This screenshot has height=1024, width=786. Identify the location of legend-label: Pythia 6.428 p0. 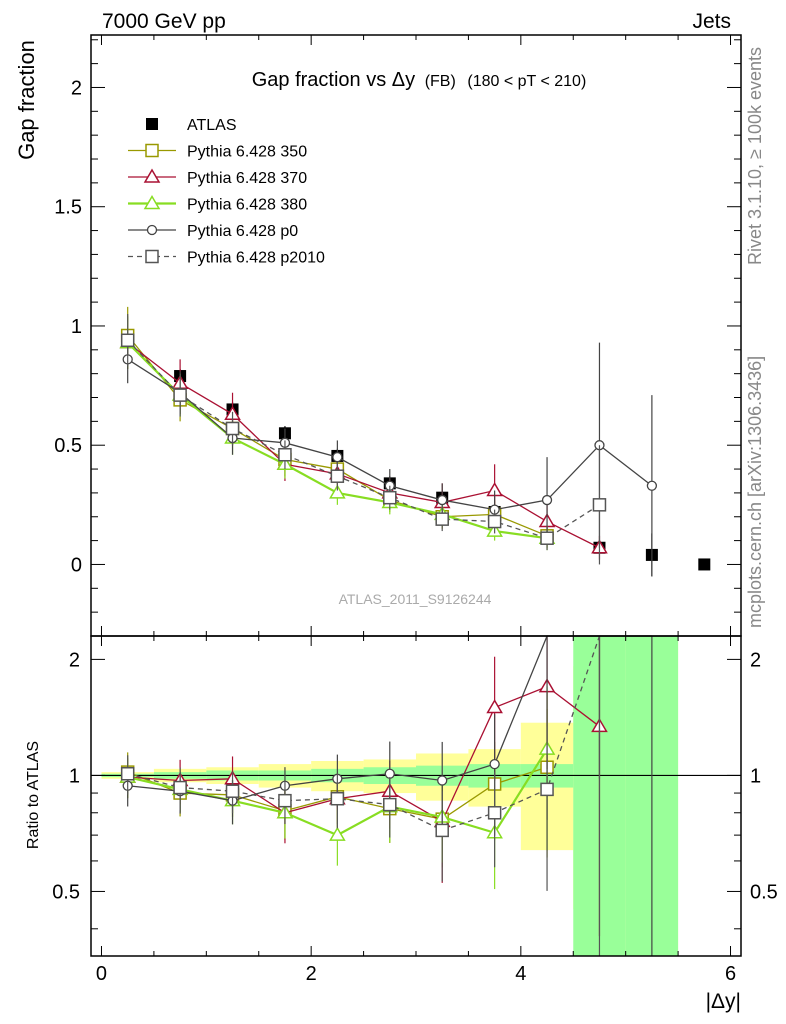
(242, 231).